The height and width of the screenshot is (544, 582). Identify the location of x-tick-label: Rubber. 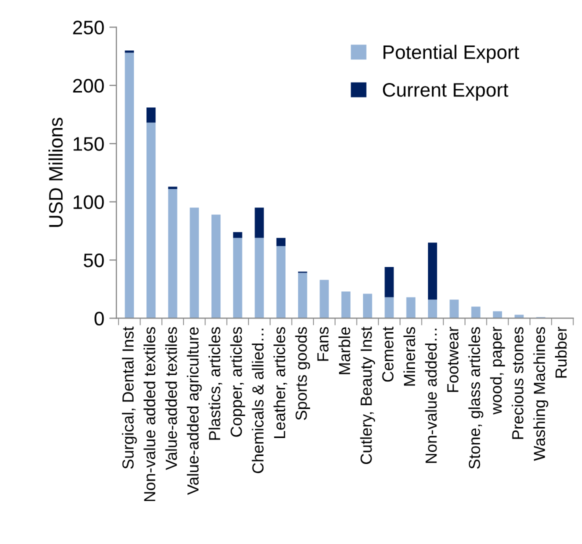
(561, 352).